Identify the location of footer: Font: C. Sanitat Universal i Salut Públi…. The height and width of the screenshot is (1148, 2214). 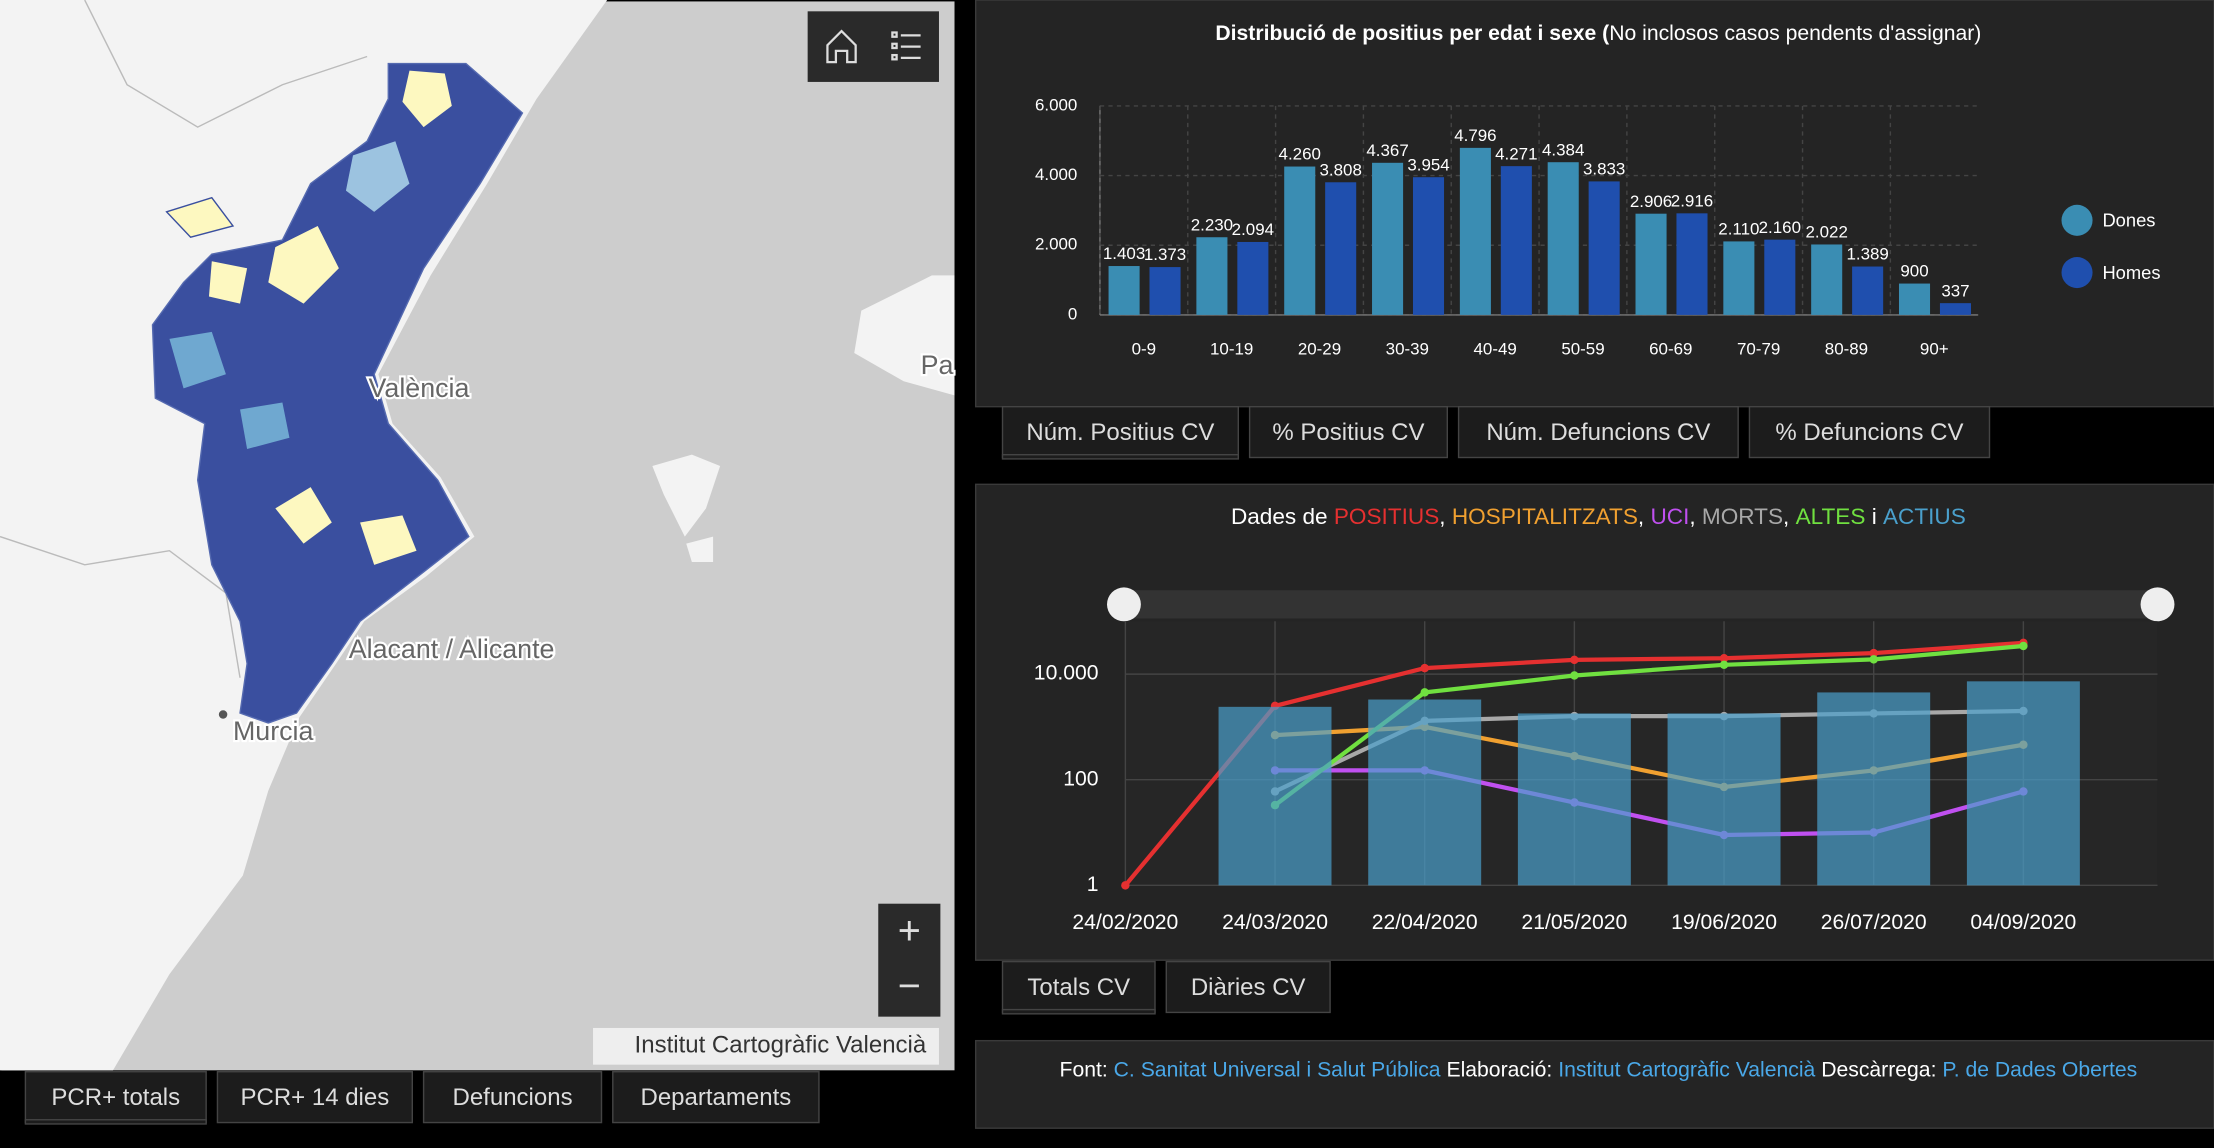
(1599, 1069).